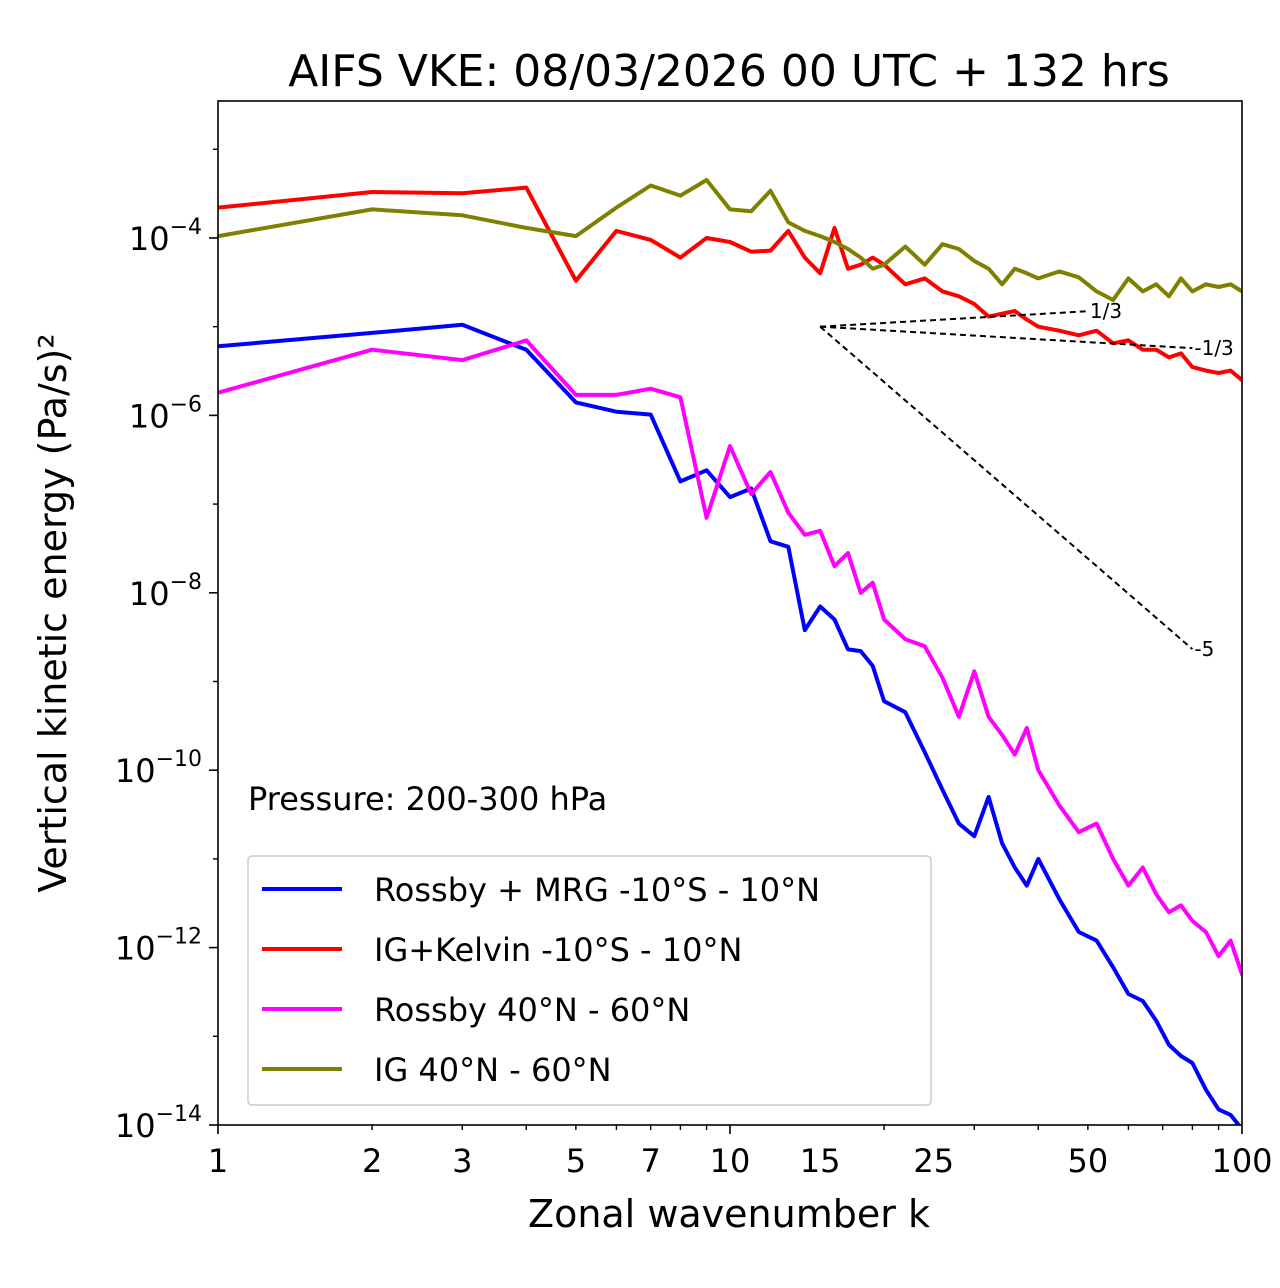  What do you see at coordinates (730, 240) in the screenshot?
I see `series-line-ig-40-n-60-n` at bounding box center [730, 240].